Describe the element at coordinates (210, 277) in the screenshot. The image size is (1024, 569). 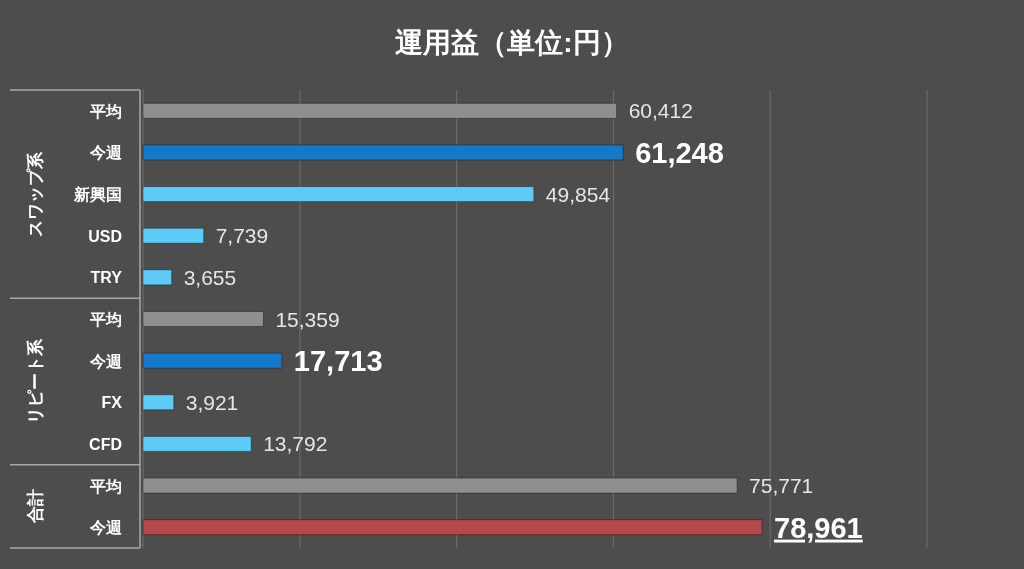
I see `data-label: 3,655` at that location.